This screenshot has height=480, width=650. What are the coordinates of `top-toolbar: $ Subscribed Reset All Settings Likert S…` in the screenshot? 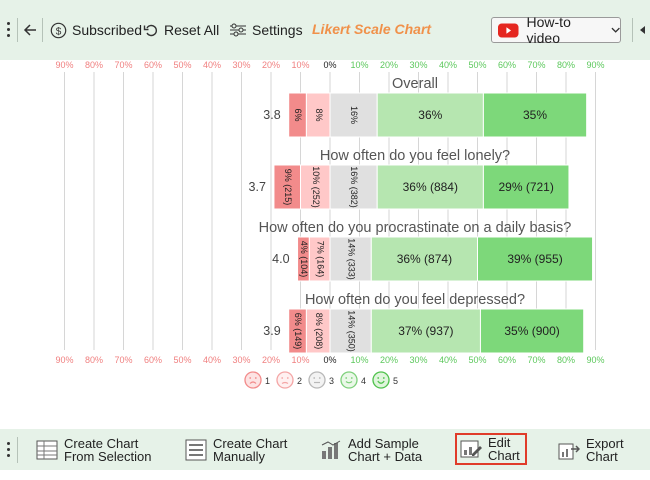 It's located at (325, 30).